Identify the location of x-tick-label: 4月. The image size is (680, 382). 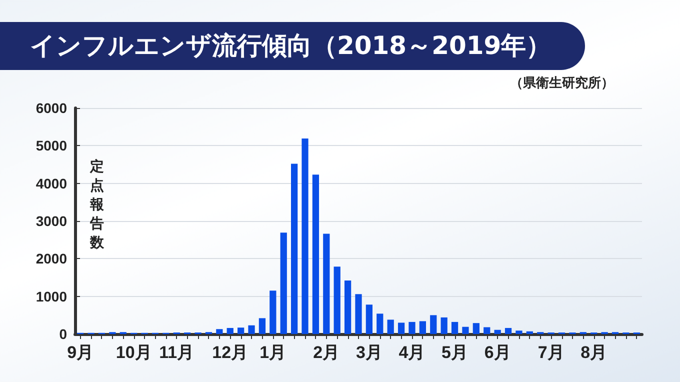
(412, 352).